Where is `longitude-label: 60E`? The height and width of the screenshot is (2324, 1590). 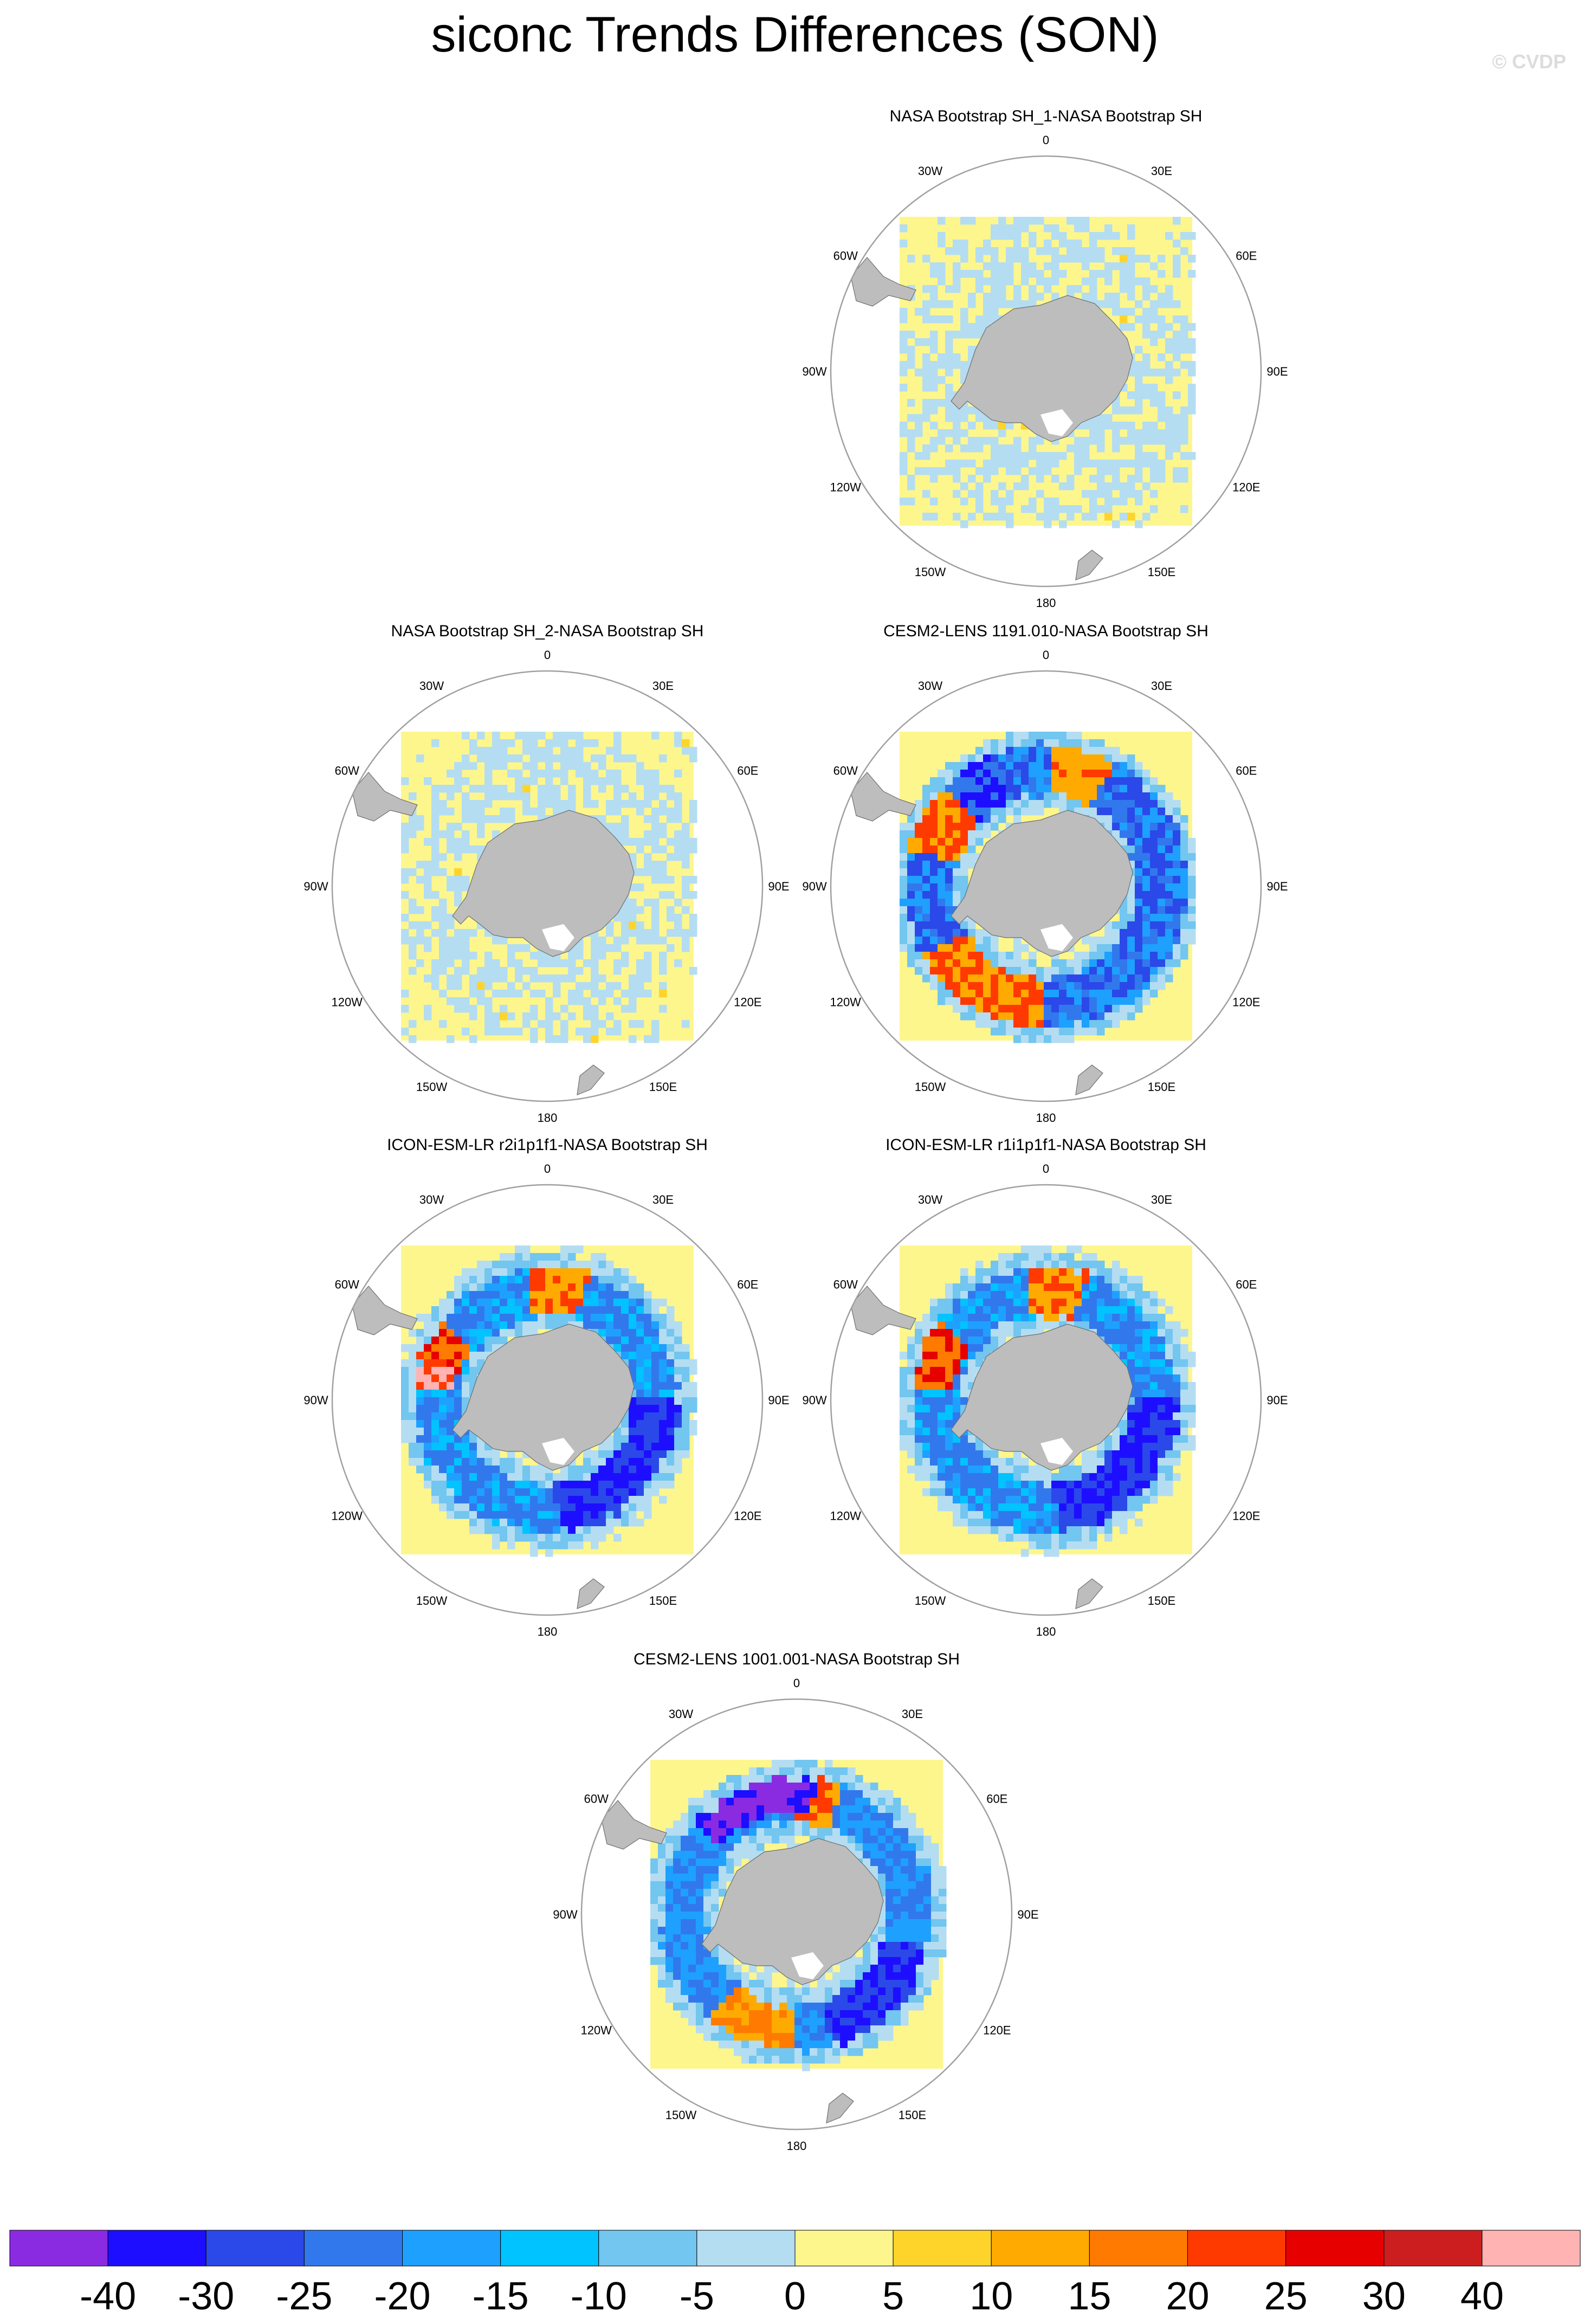
longitude-label: 60E is located at coordinates (747, 1285).